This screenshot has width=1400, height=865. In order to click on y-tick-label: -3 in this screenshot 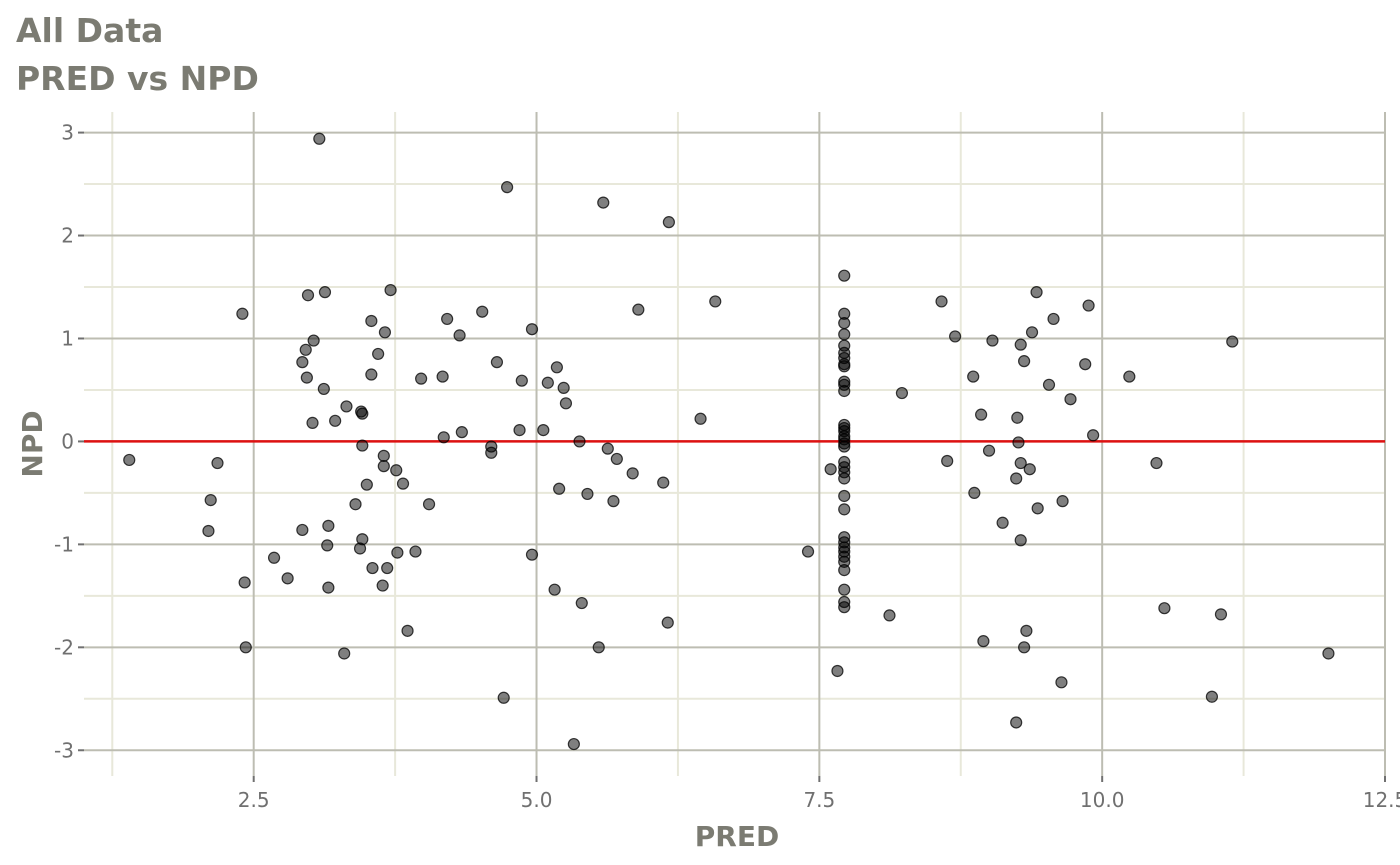, I will do `click(64, 750)`.